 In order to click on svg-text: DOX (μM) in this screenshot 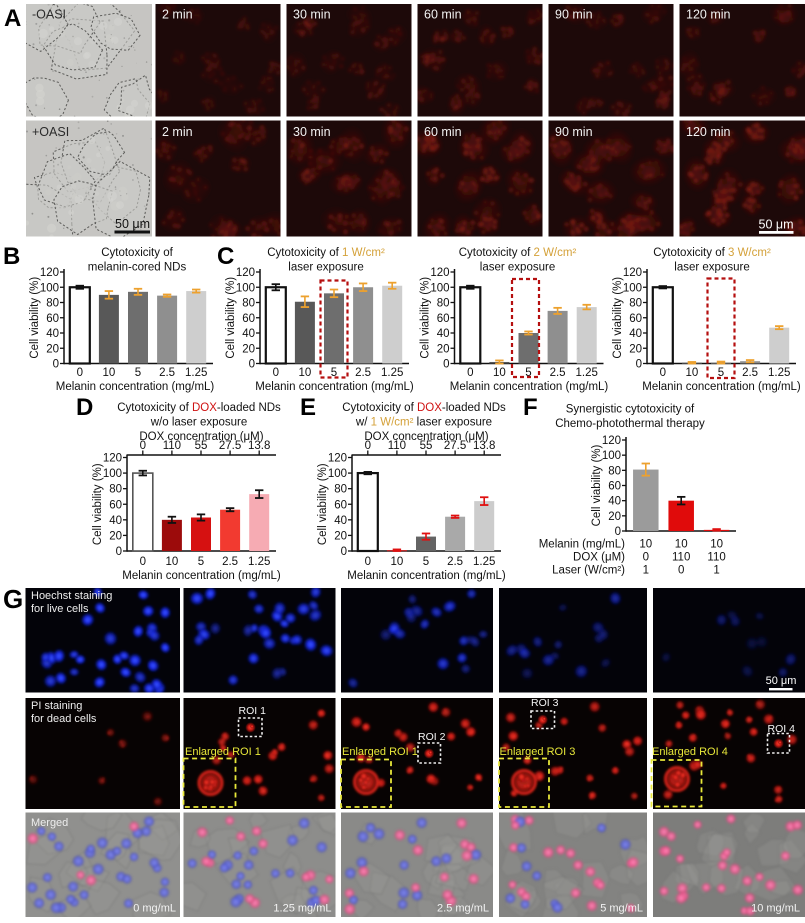, I will do `click(599, 558)`.